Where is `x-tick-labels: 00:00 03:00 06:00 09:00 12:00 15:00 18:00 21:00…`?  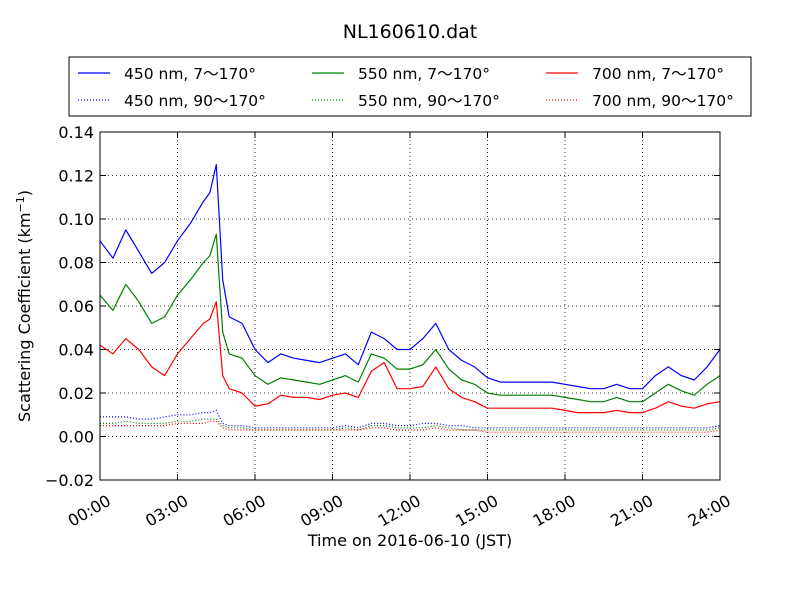 x-tick-labels: 00:00 03:00 06:00 09:00 12:00 15:00 18:00 21:00… is located at coordinates (399, 511).